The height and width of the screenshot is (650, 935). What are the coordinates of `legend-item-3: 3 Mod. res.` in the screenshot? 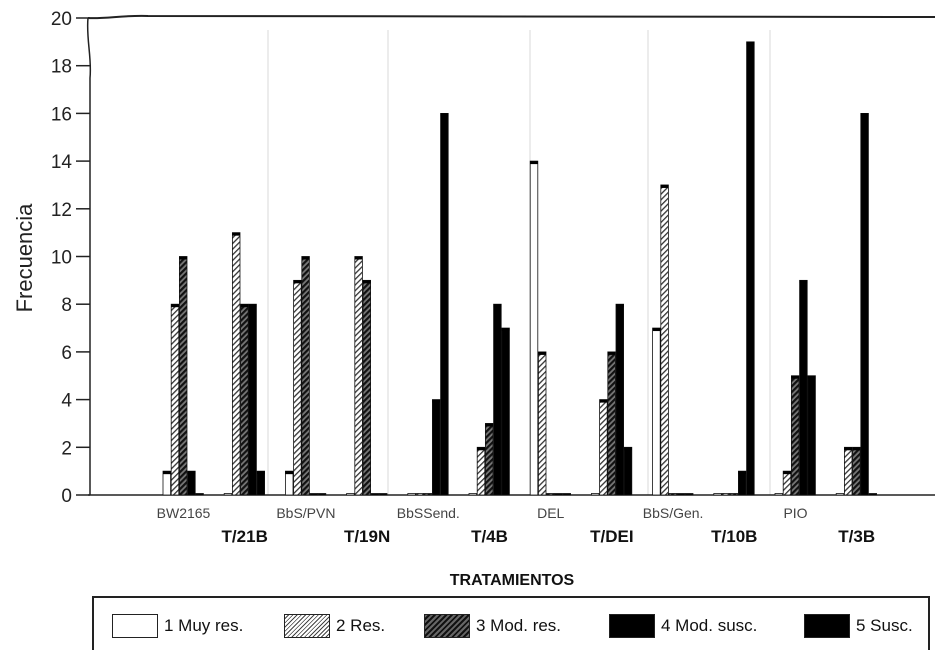 It's located at (492, 626).